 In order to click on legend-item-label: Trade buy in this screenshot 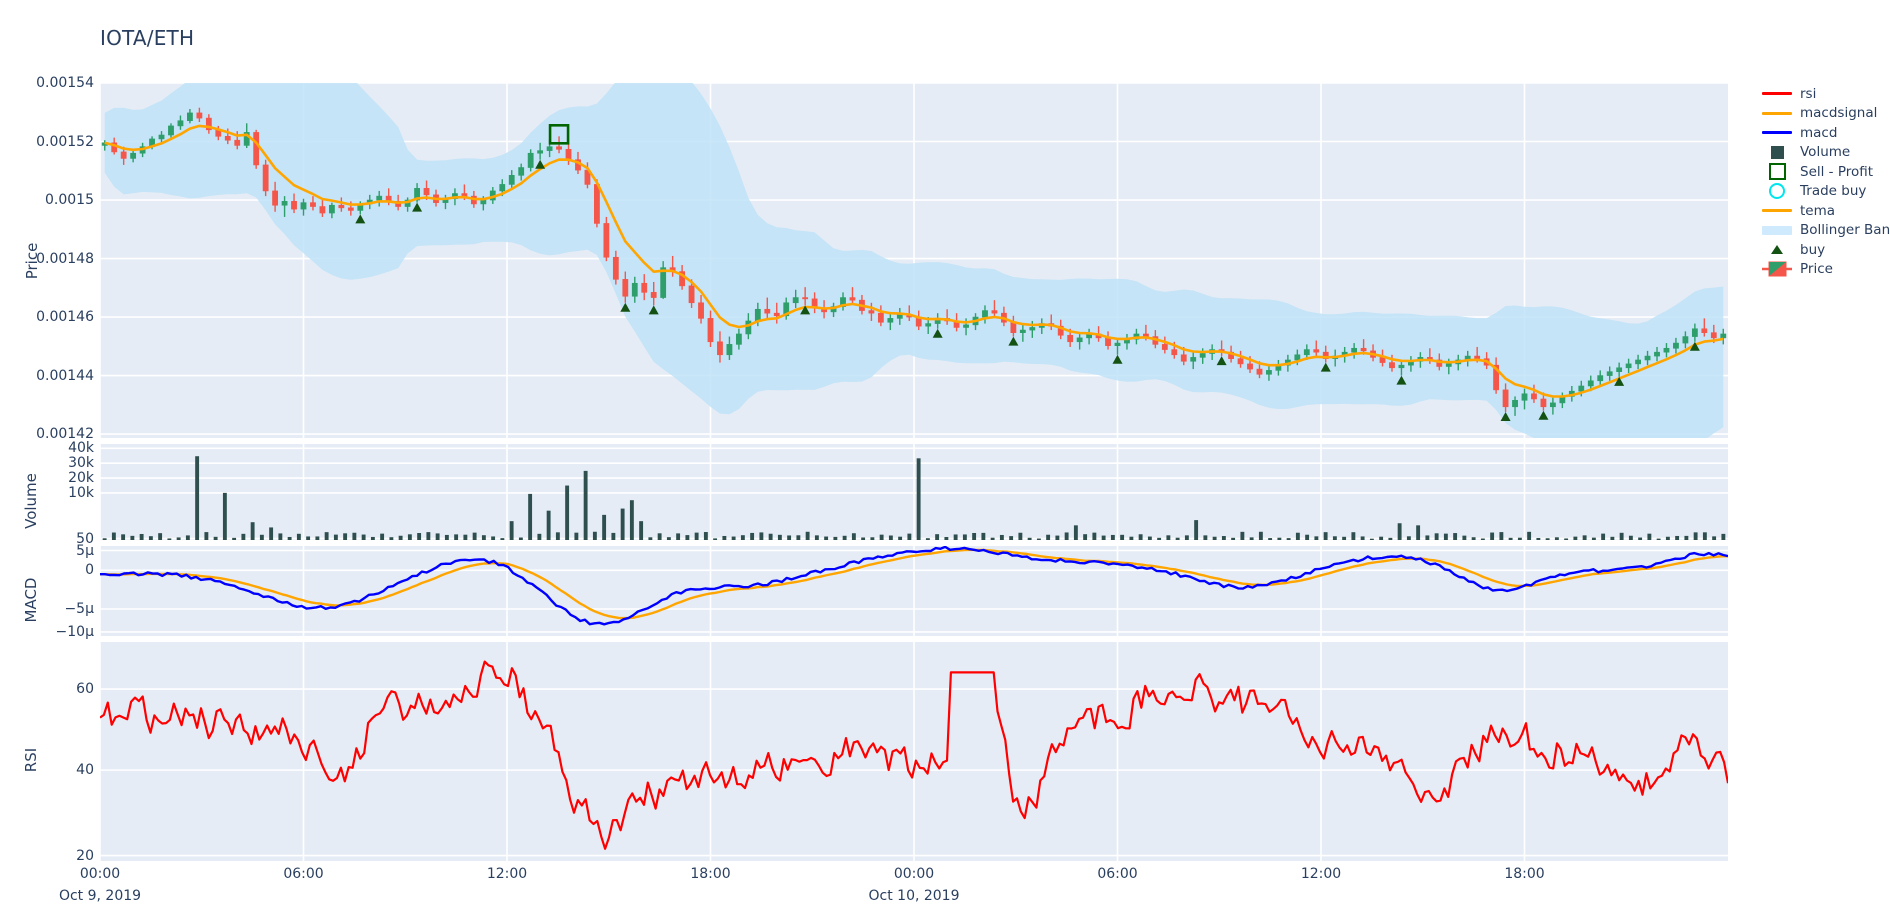, I will do `click(1833, 191)`.